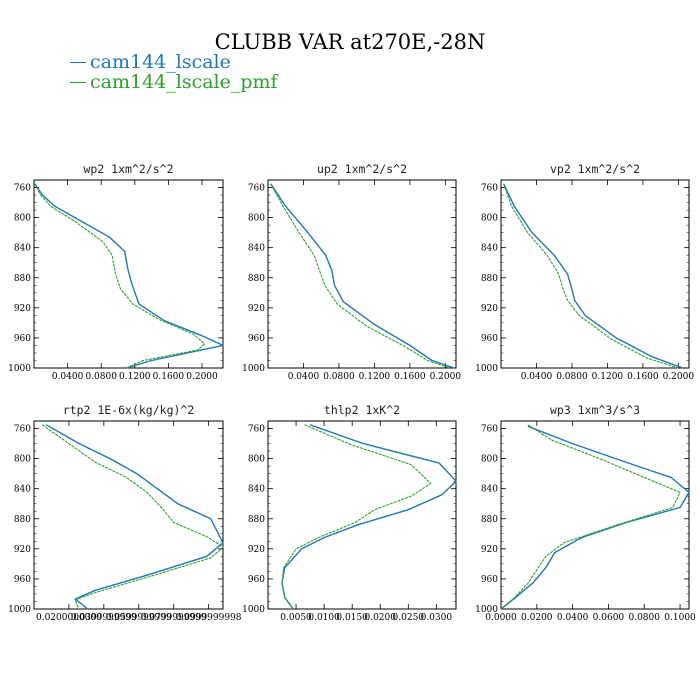  I want to click on legend-entry-2: cam144_lscale_pmf, so click(174, 82).